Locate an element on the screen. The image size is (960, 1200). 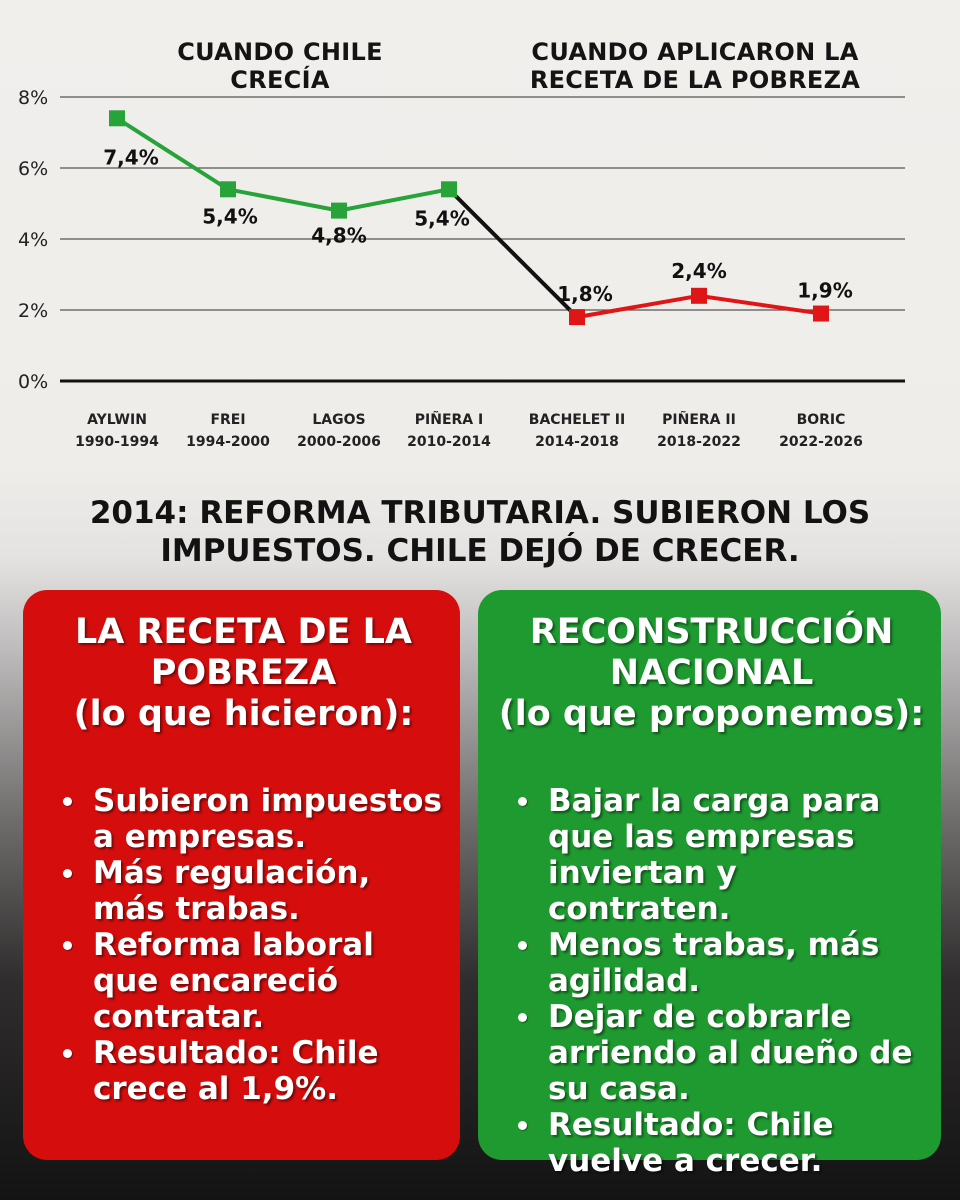
data-label: 1,8% is located at coordinates (584, 294).